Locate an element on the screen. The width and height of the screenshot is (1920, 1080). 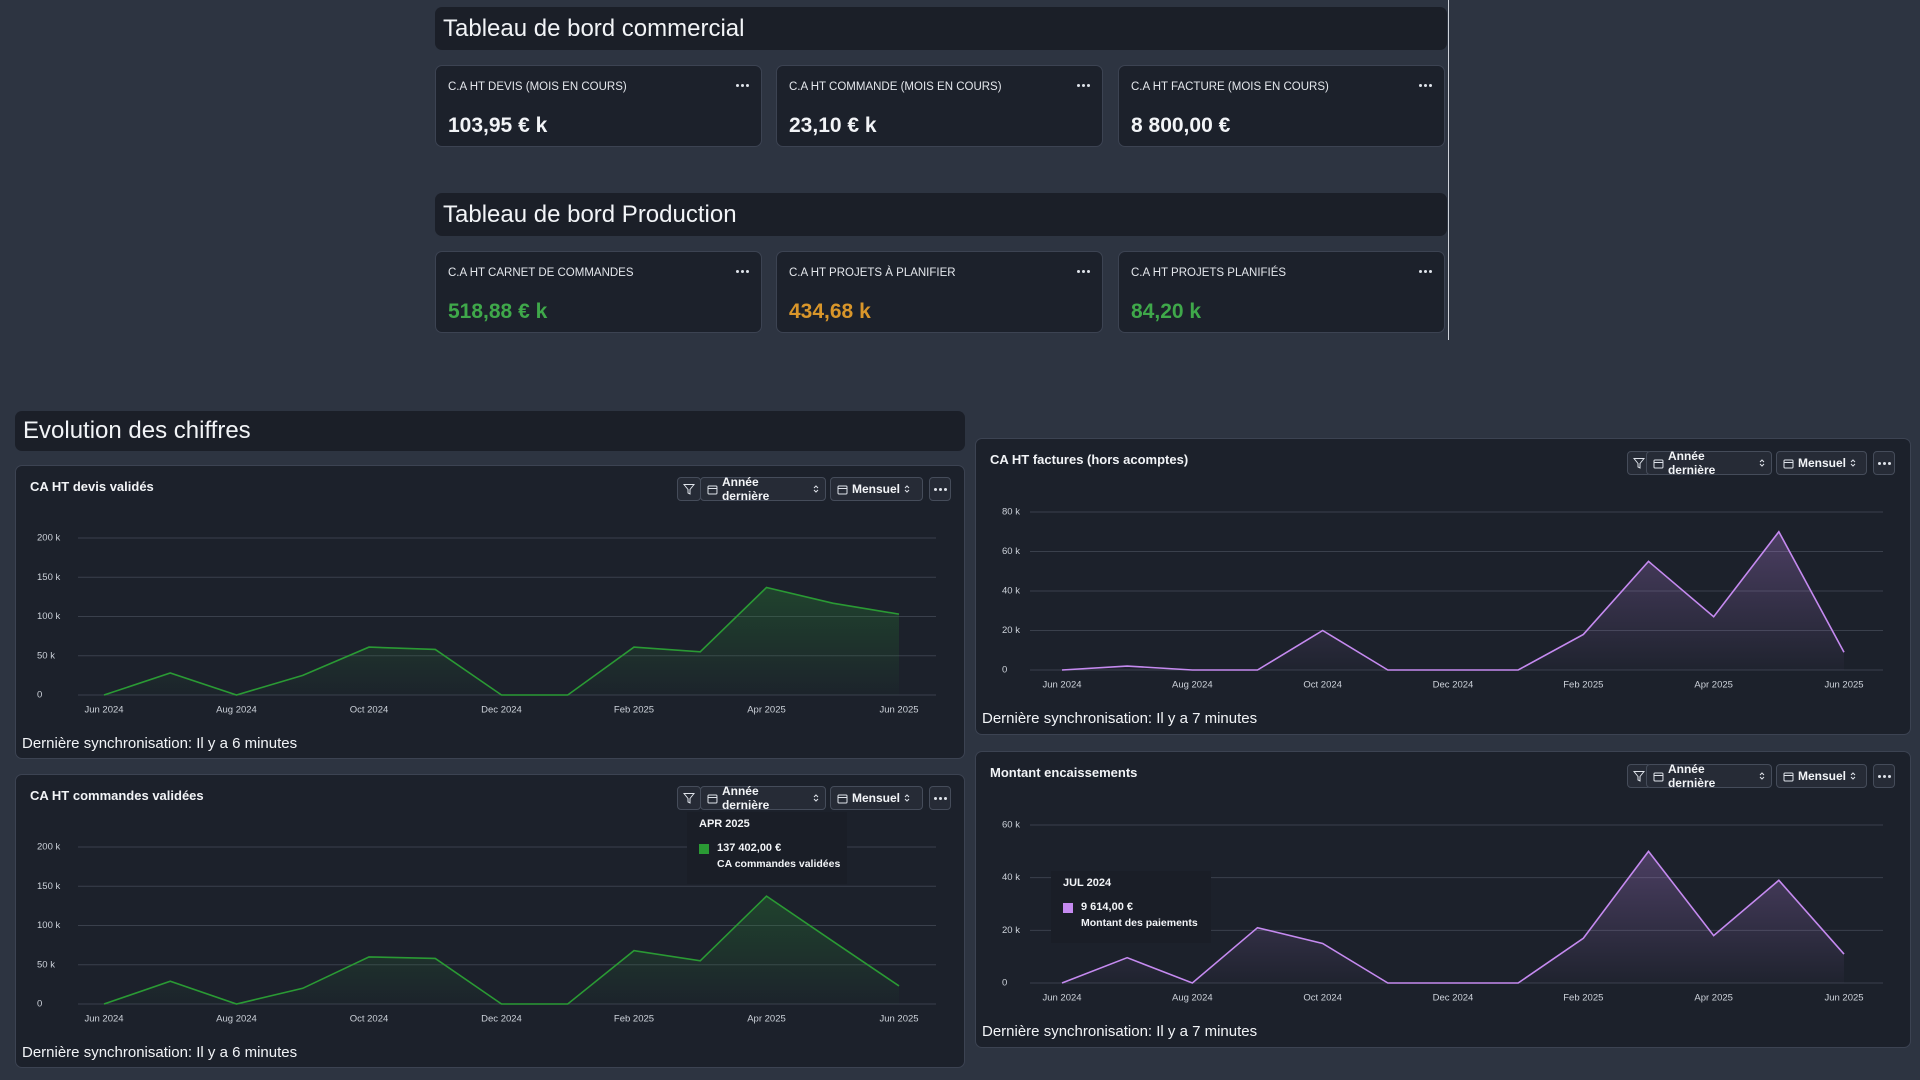
y-tick-label: 100 k is located at coordinates (48, 925).